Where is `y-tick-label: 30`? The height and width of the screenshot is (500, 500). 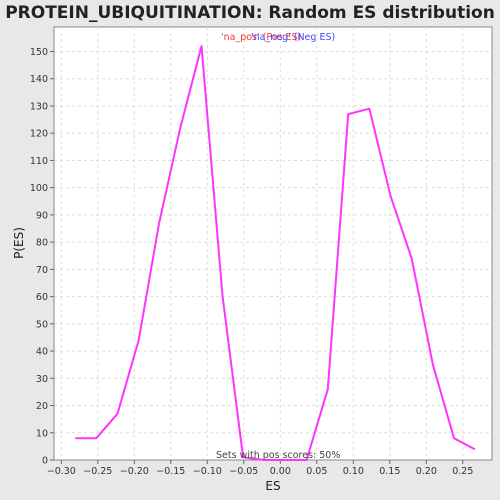 y-tick-label: 30 is located at coordinates (42, 379).